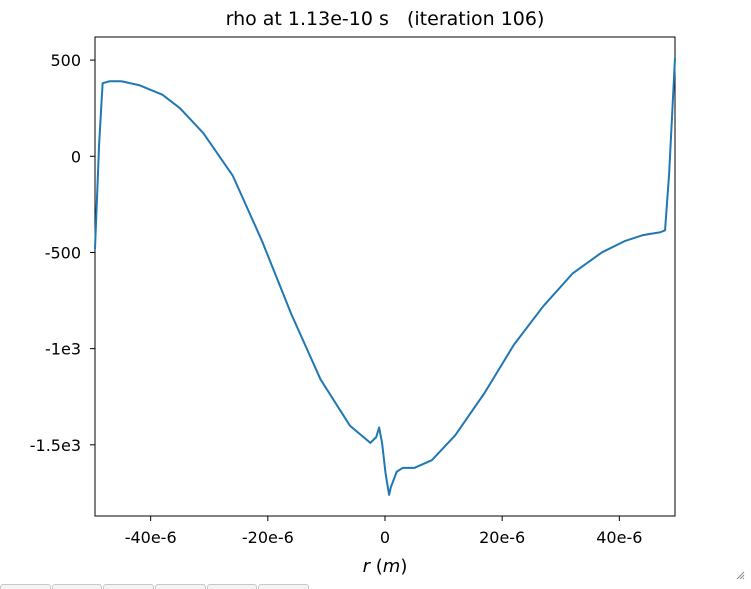  Describe the element at coordinates (376, 566) in the screenshot. I see `x-axis-label-paren-open: (` at that location.